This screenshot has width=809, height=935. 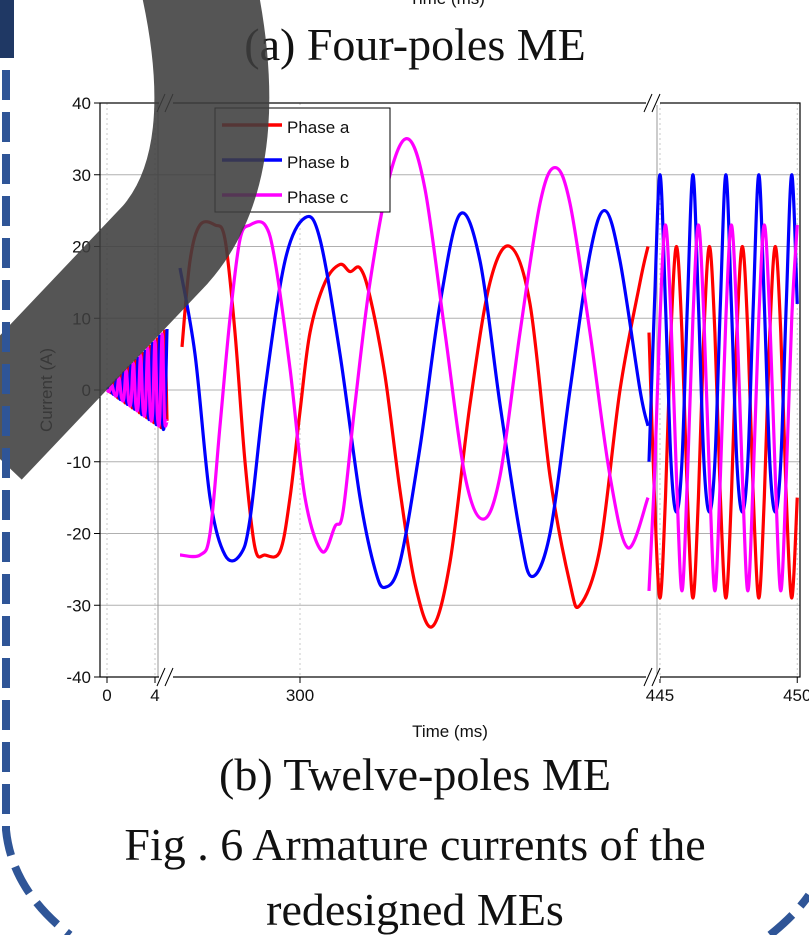 What do you see at coordinates (78, 462) in the screenshot?
I see `y-tick-label: -10` at bounding box center [78, 462].